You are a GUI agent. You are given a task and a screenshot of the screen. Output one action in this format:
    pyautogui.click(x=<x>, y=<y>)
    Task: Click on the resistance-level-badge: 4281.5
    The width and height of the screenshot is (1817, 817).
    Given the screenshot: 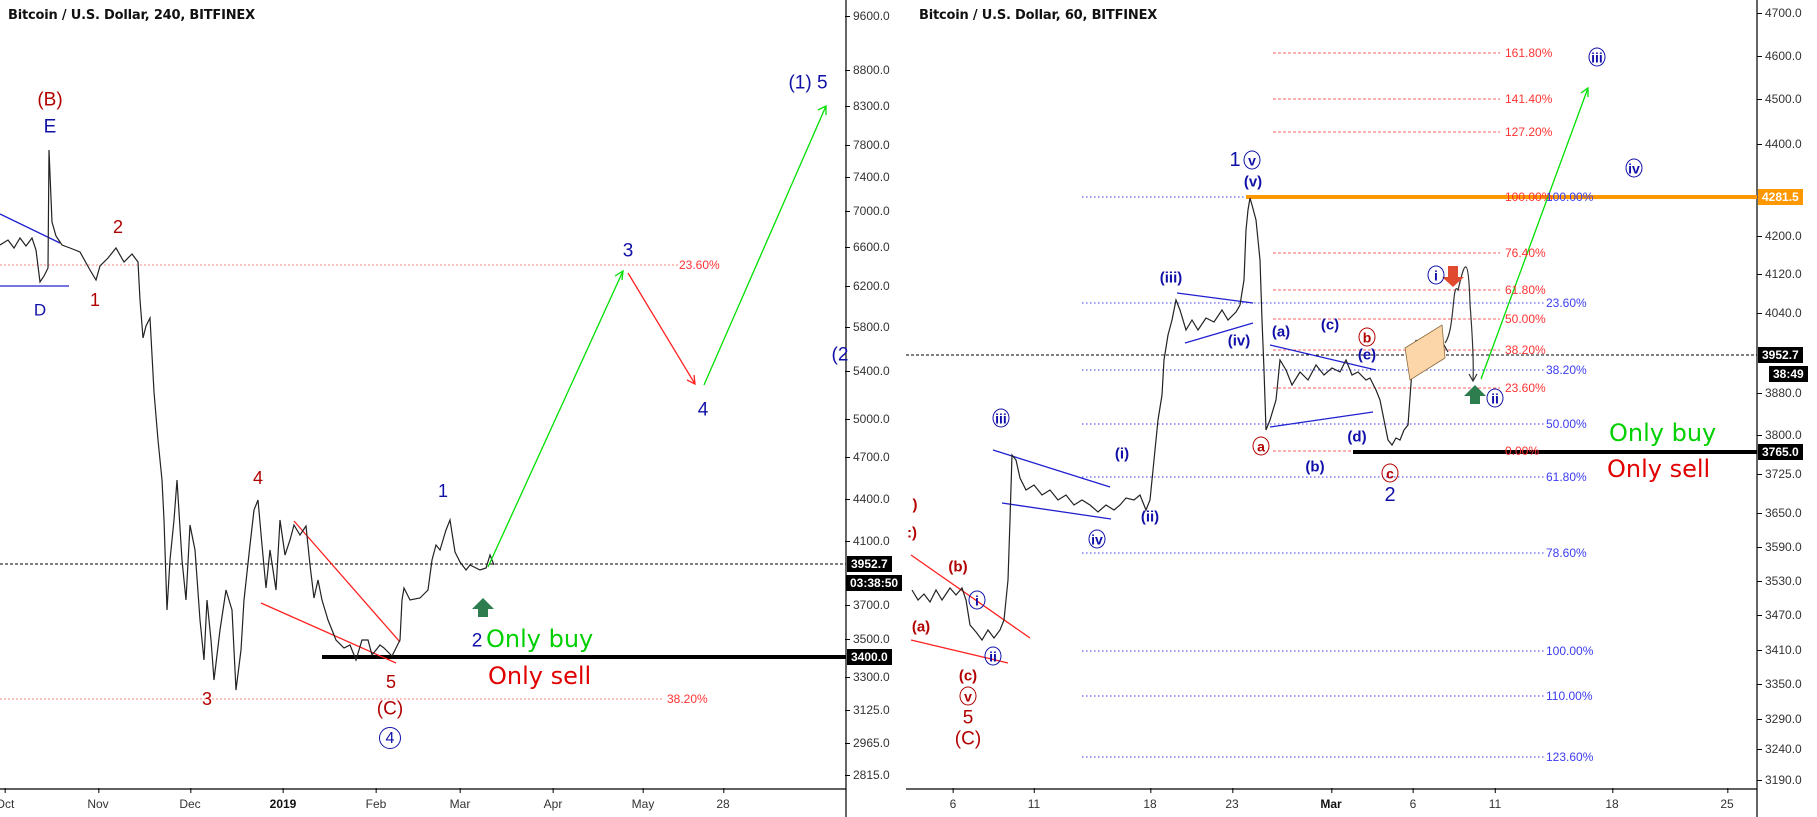 What is the action you would take?
    pyautogui.click(x=1780, y=197)
    